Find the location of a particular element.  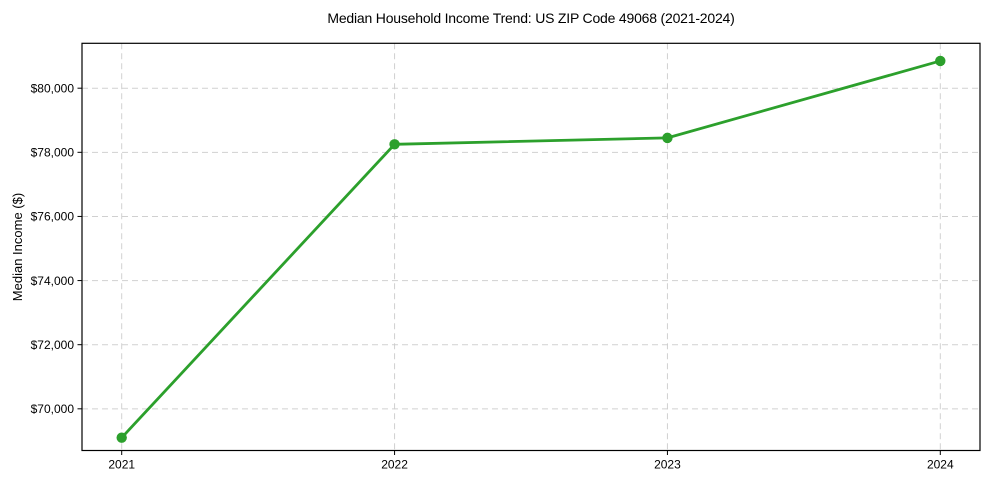

x-tick-label: 2022 is located at coordinates (394, 465).